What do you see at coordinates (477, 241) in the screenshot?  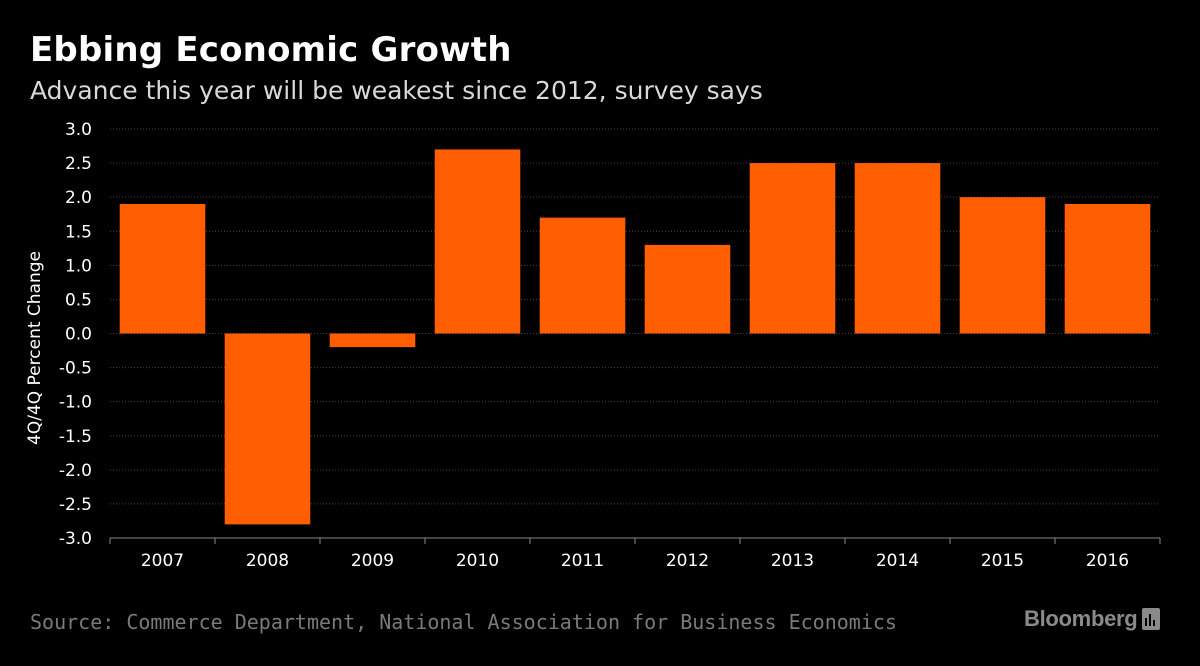 I see `bar-2010` at bounding box center [477, 241].